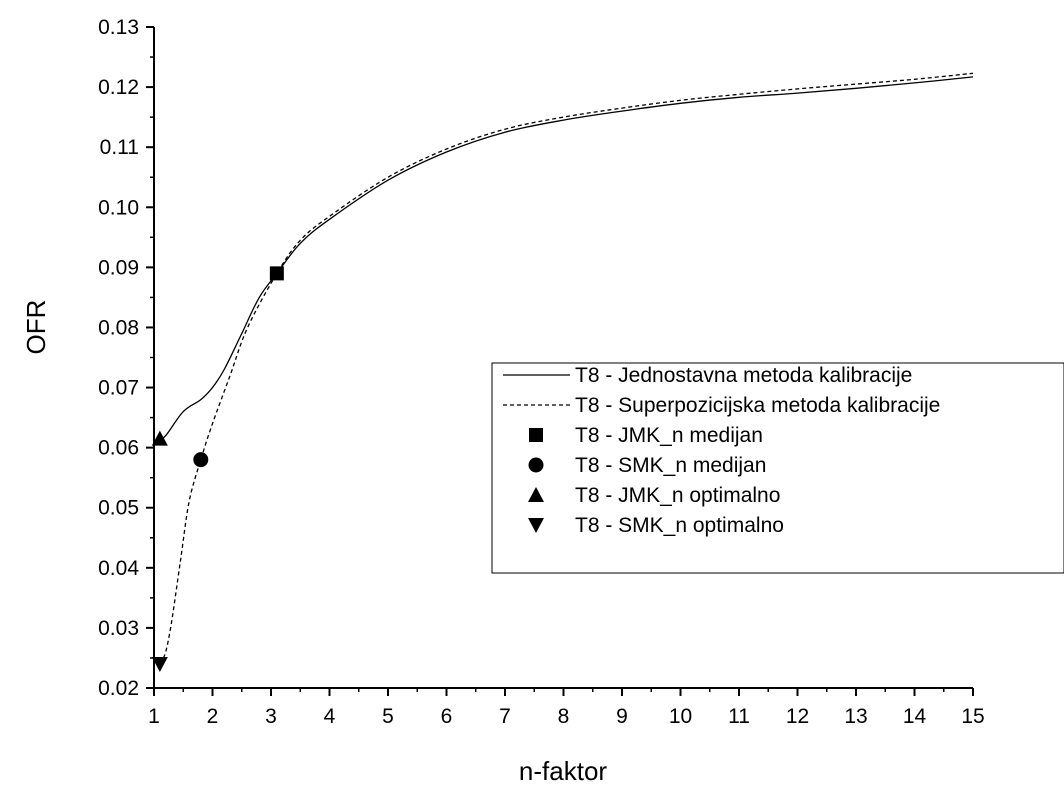 The image size is (1064, 787). Describe the element at coordinates (669, 435) in the screenshot. I see `legend-label: T8 - JMK_n medijan` at that location.